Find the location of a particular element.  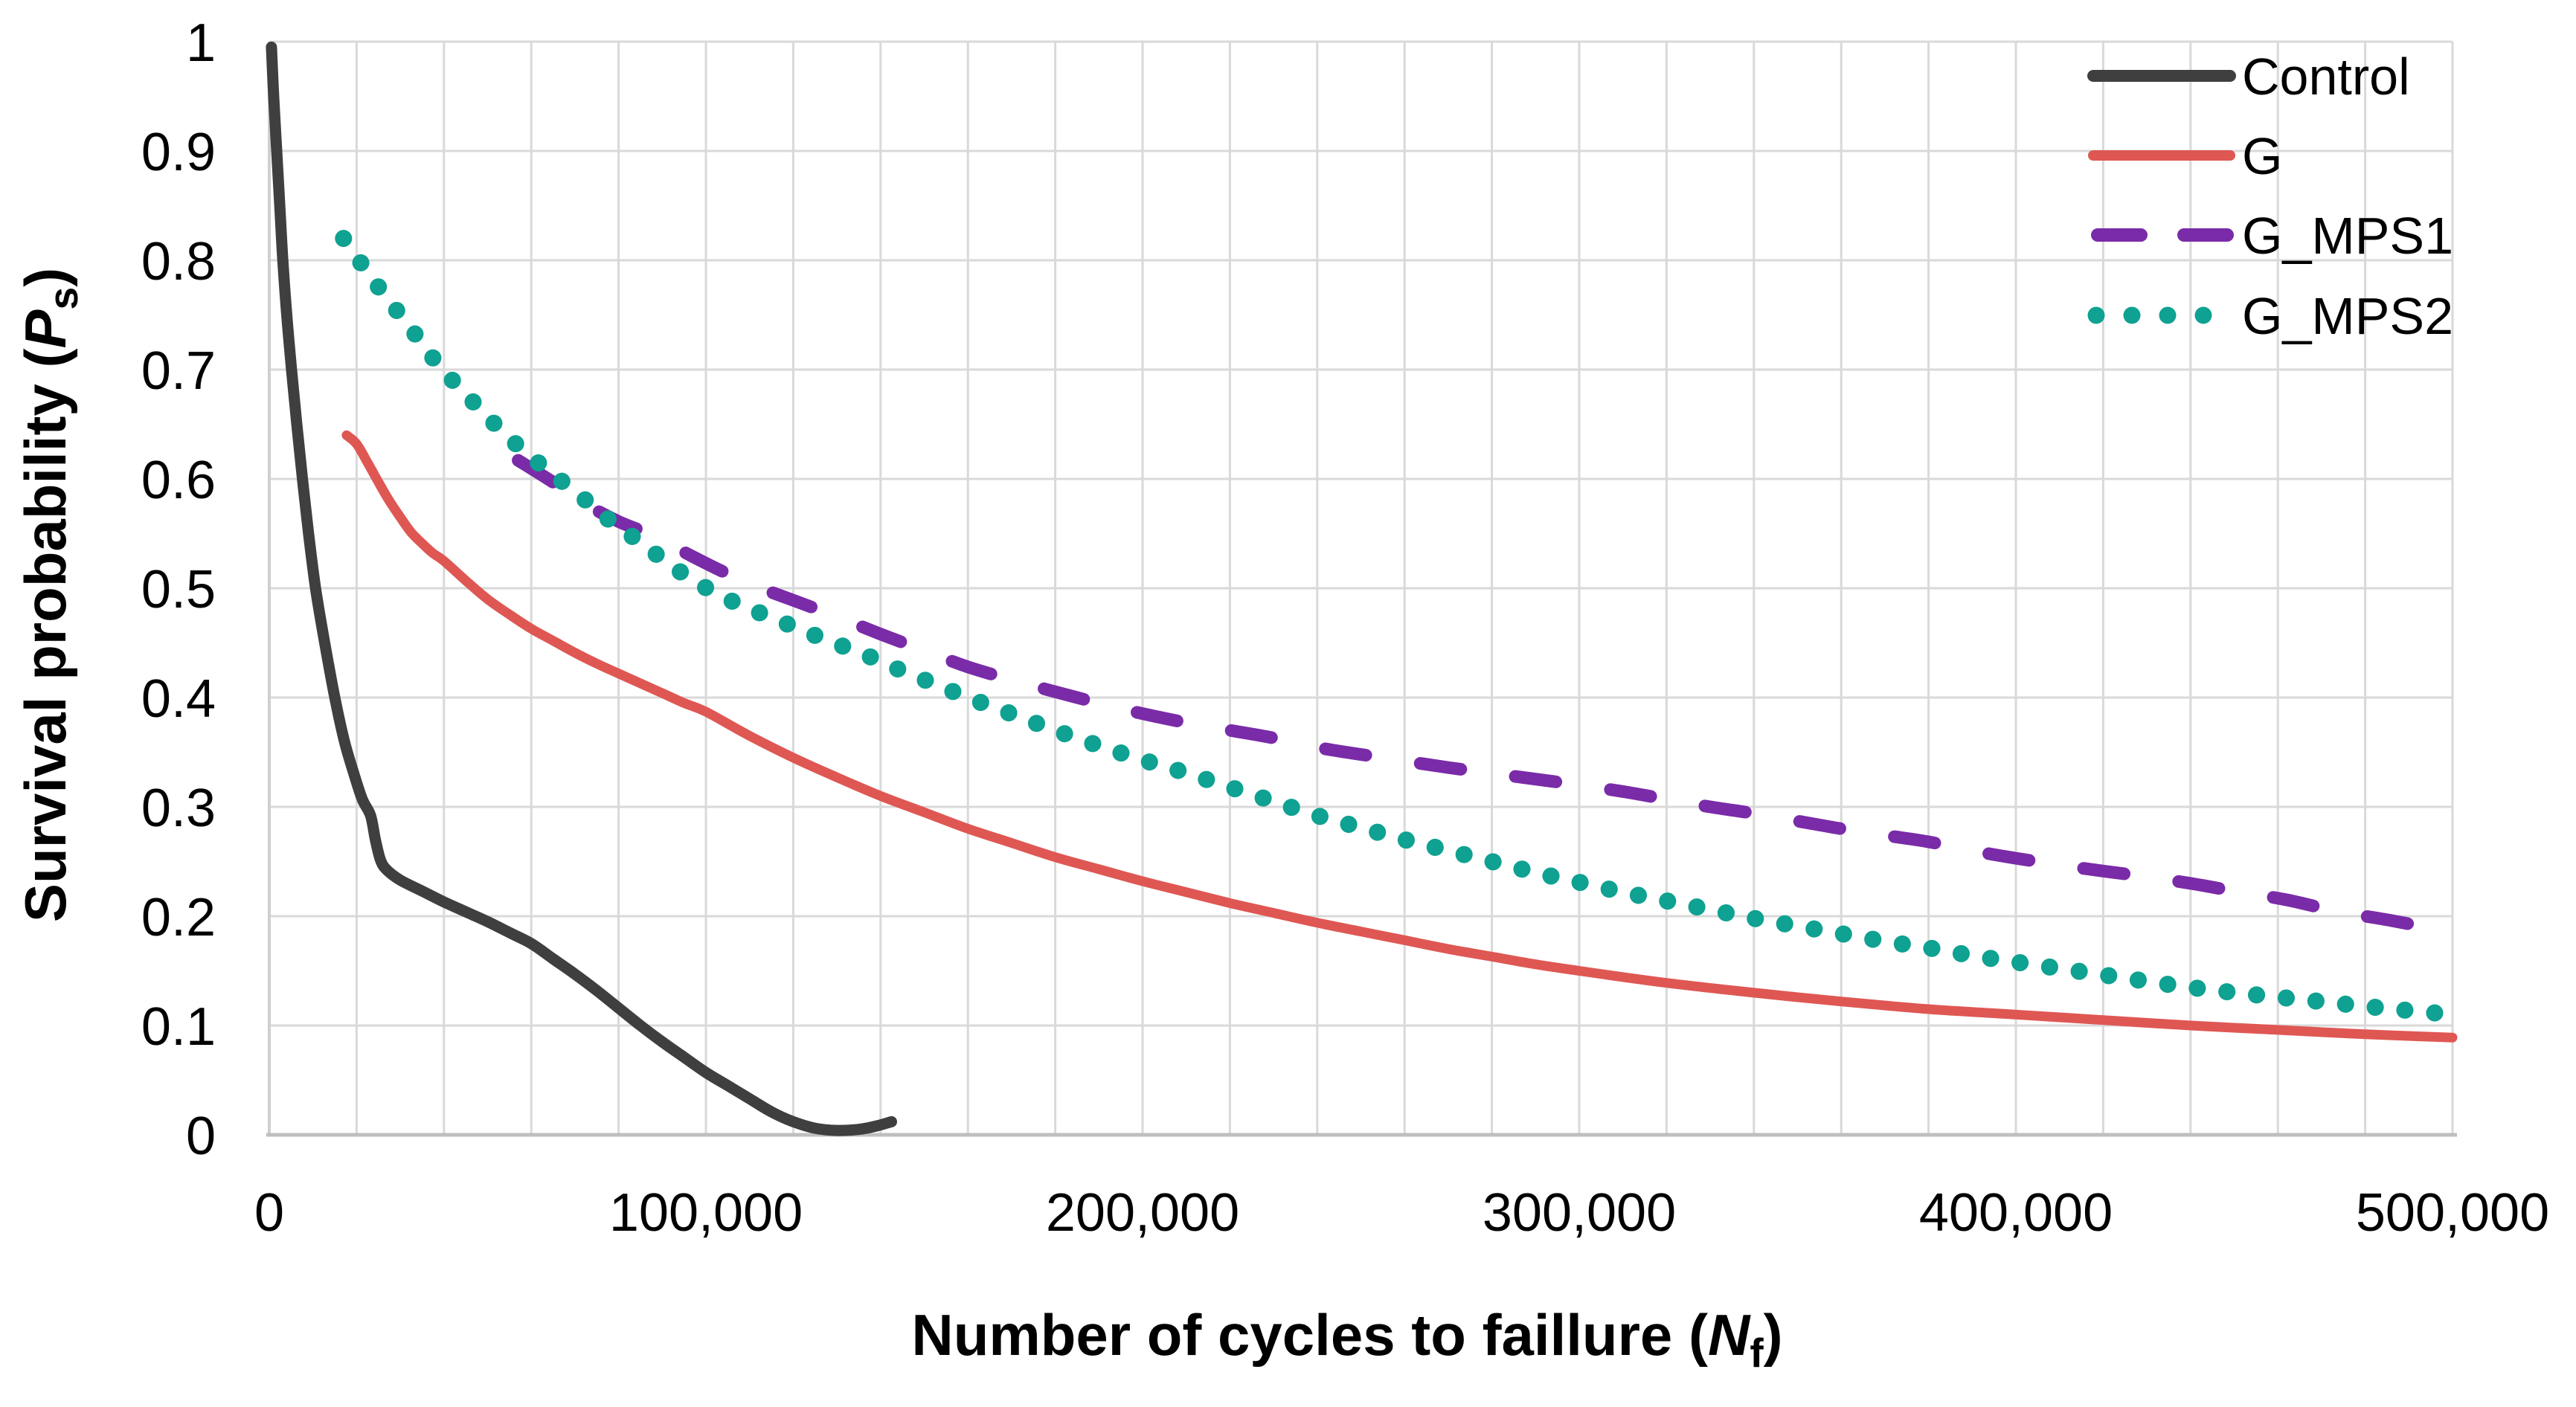

x-tick-label: 400,000 is located at coordinates (2016, 1213).